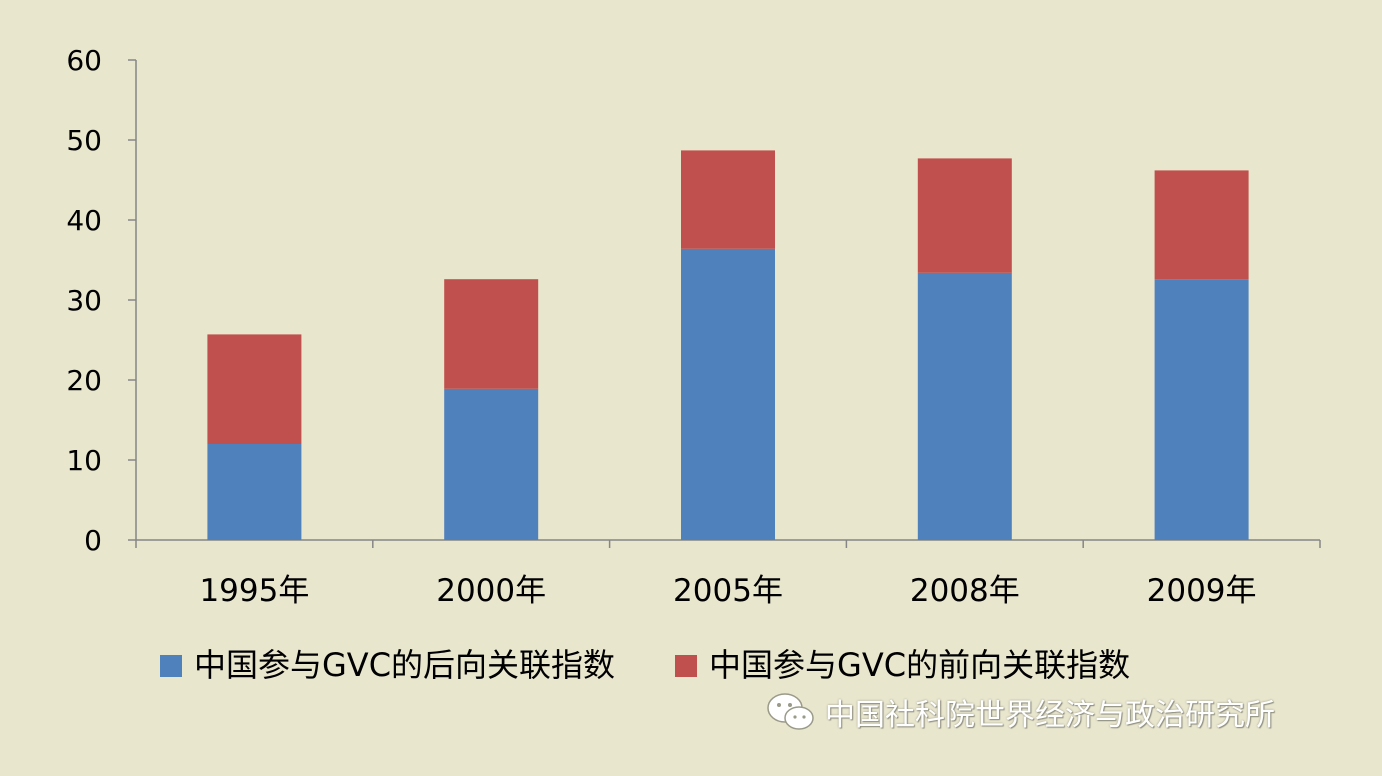 The width and height of the screenshot is (1382, 776). What do you see at coordinates (84, 60) in the screenshot?
I see `y-tick-label: 60` at bounding box center [84, 60].